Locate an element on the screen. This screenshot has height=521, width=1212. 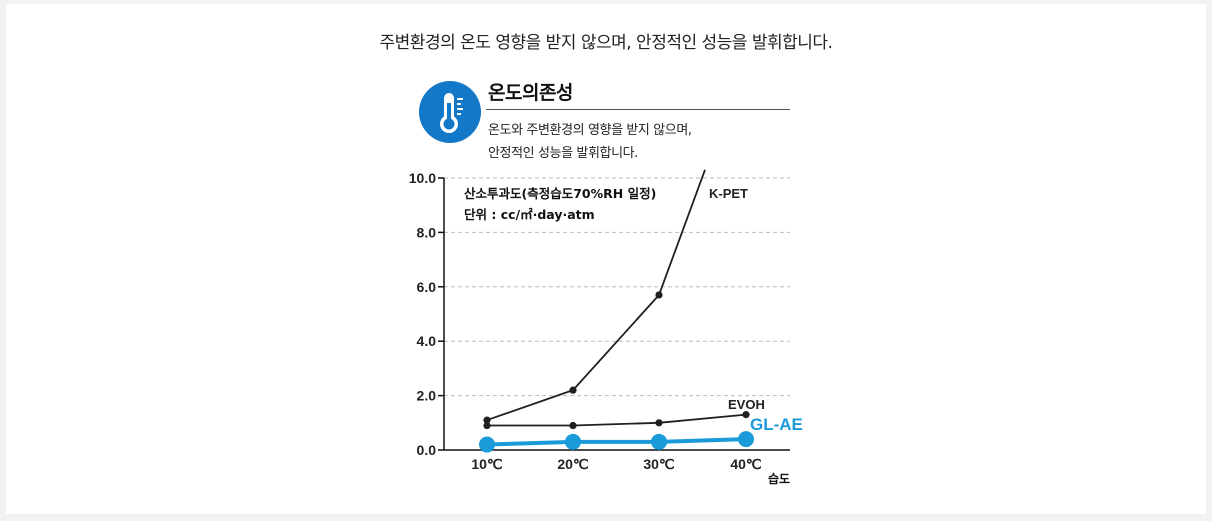
series-line-evoh is located at coordinates (617, 420).